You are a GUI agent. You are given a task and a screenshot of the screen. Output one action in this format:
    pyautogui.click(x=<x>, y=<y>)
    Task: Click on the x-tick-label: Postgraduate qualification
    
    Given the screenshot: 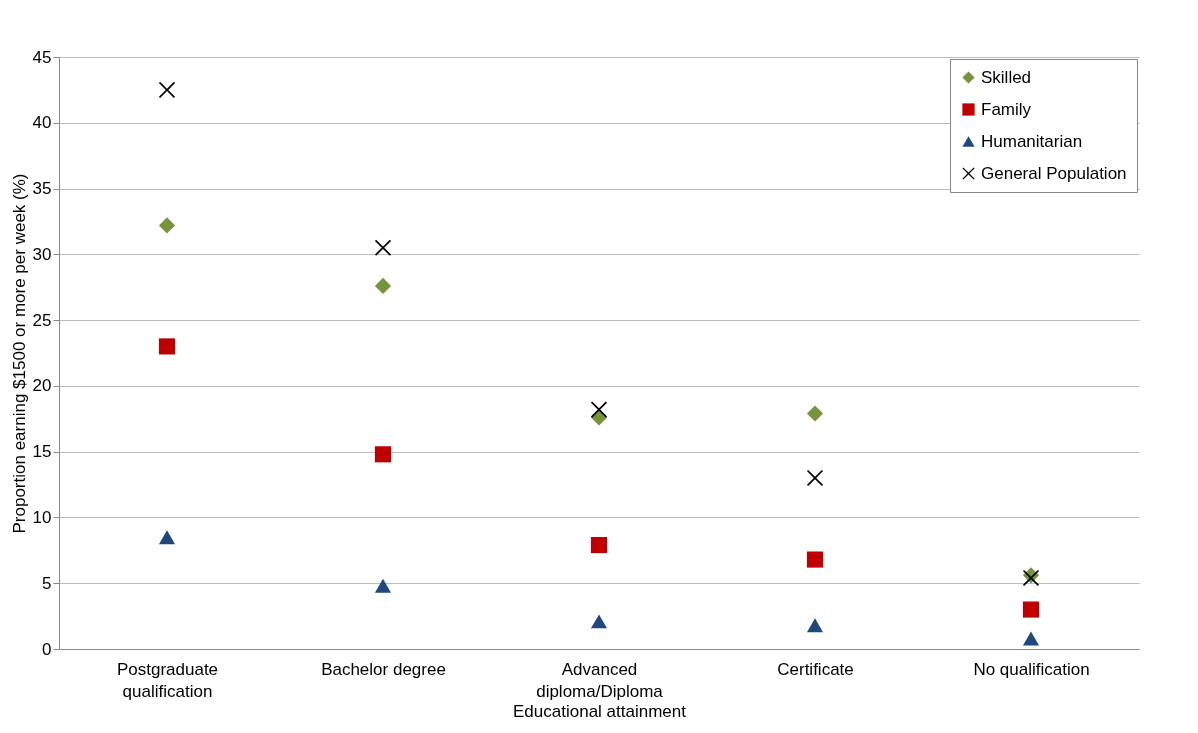 What is the action you would take?
    pyautogui.click(x=167, y=680)
    